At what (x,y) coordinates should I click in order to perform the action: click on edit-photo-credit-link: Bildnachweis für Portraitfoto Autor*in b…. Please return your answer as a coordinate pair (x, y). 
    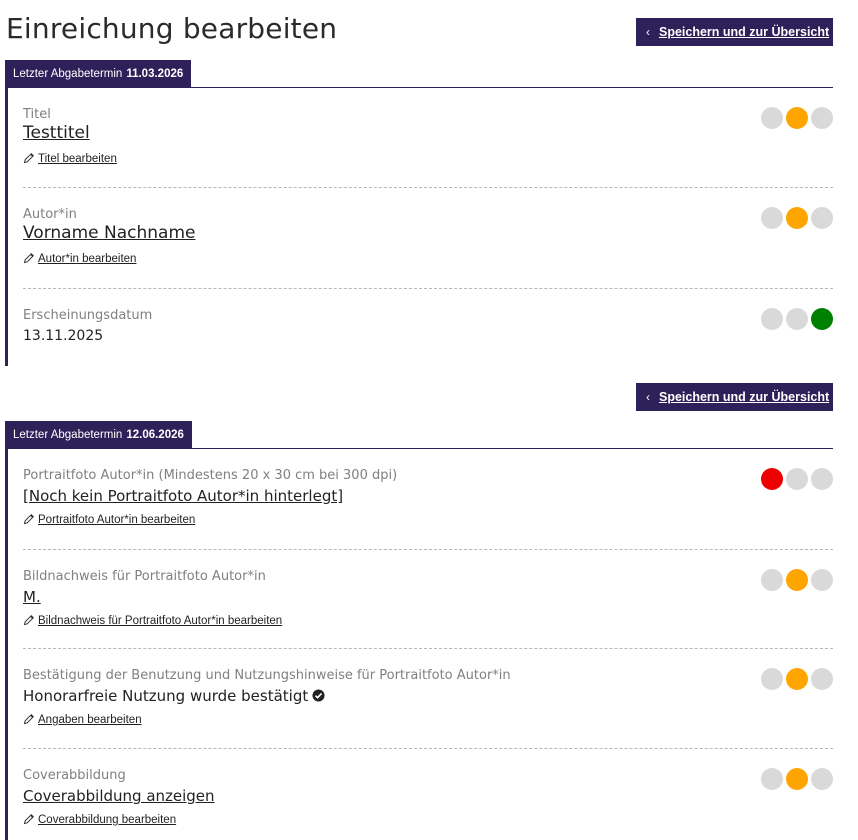
    Looking at the image, I should click on (152, 620).